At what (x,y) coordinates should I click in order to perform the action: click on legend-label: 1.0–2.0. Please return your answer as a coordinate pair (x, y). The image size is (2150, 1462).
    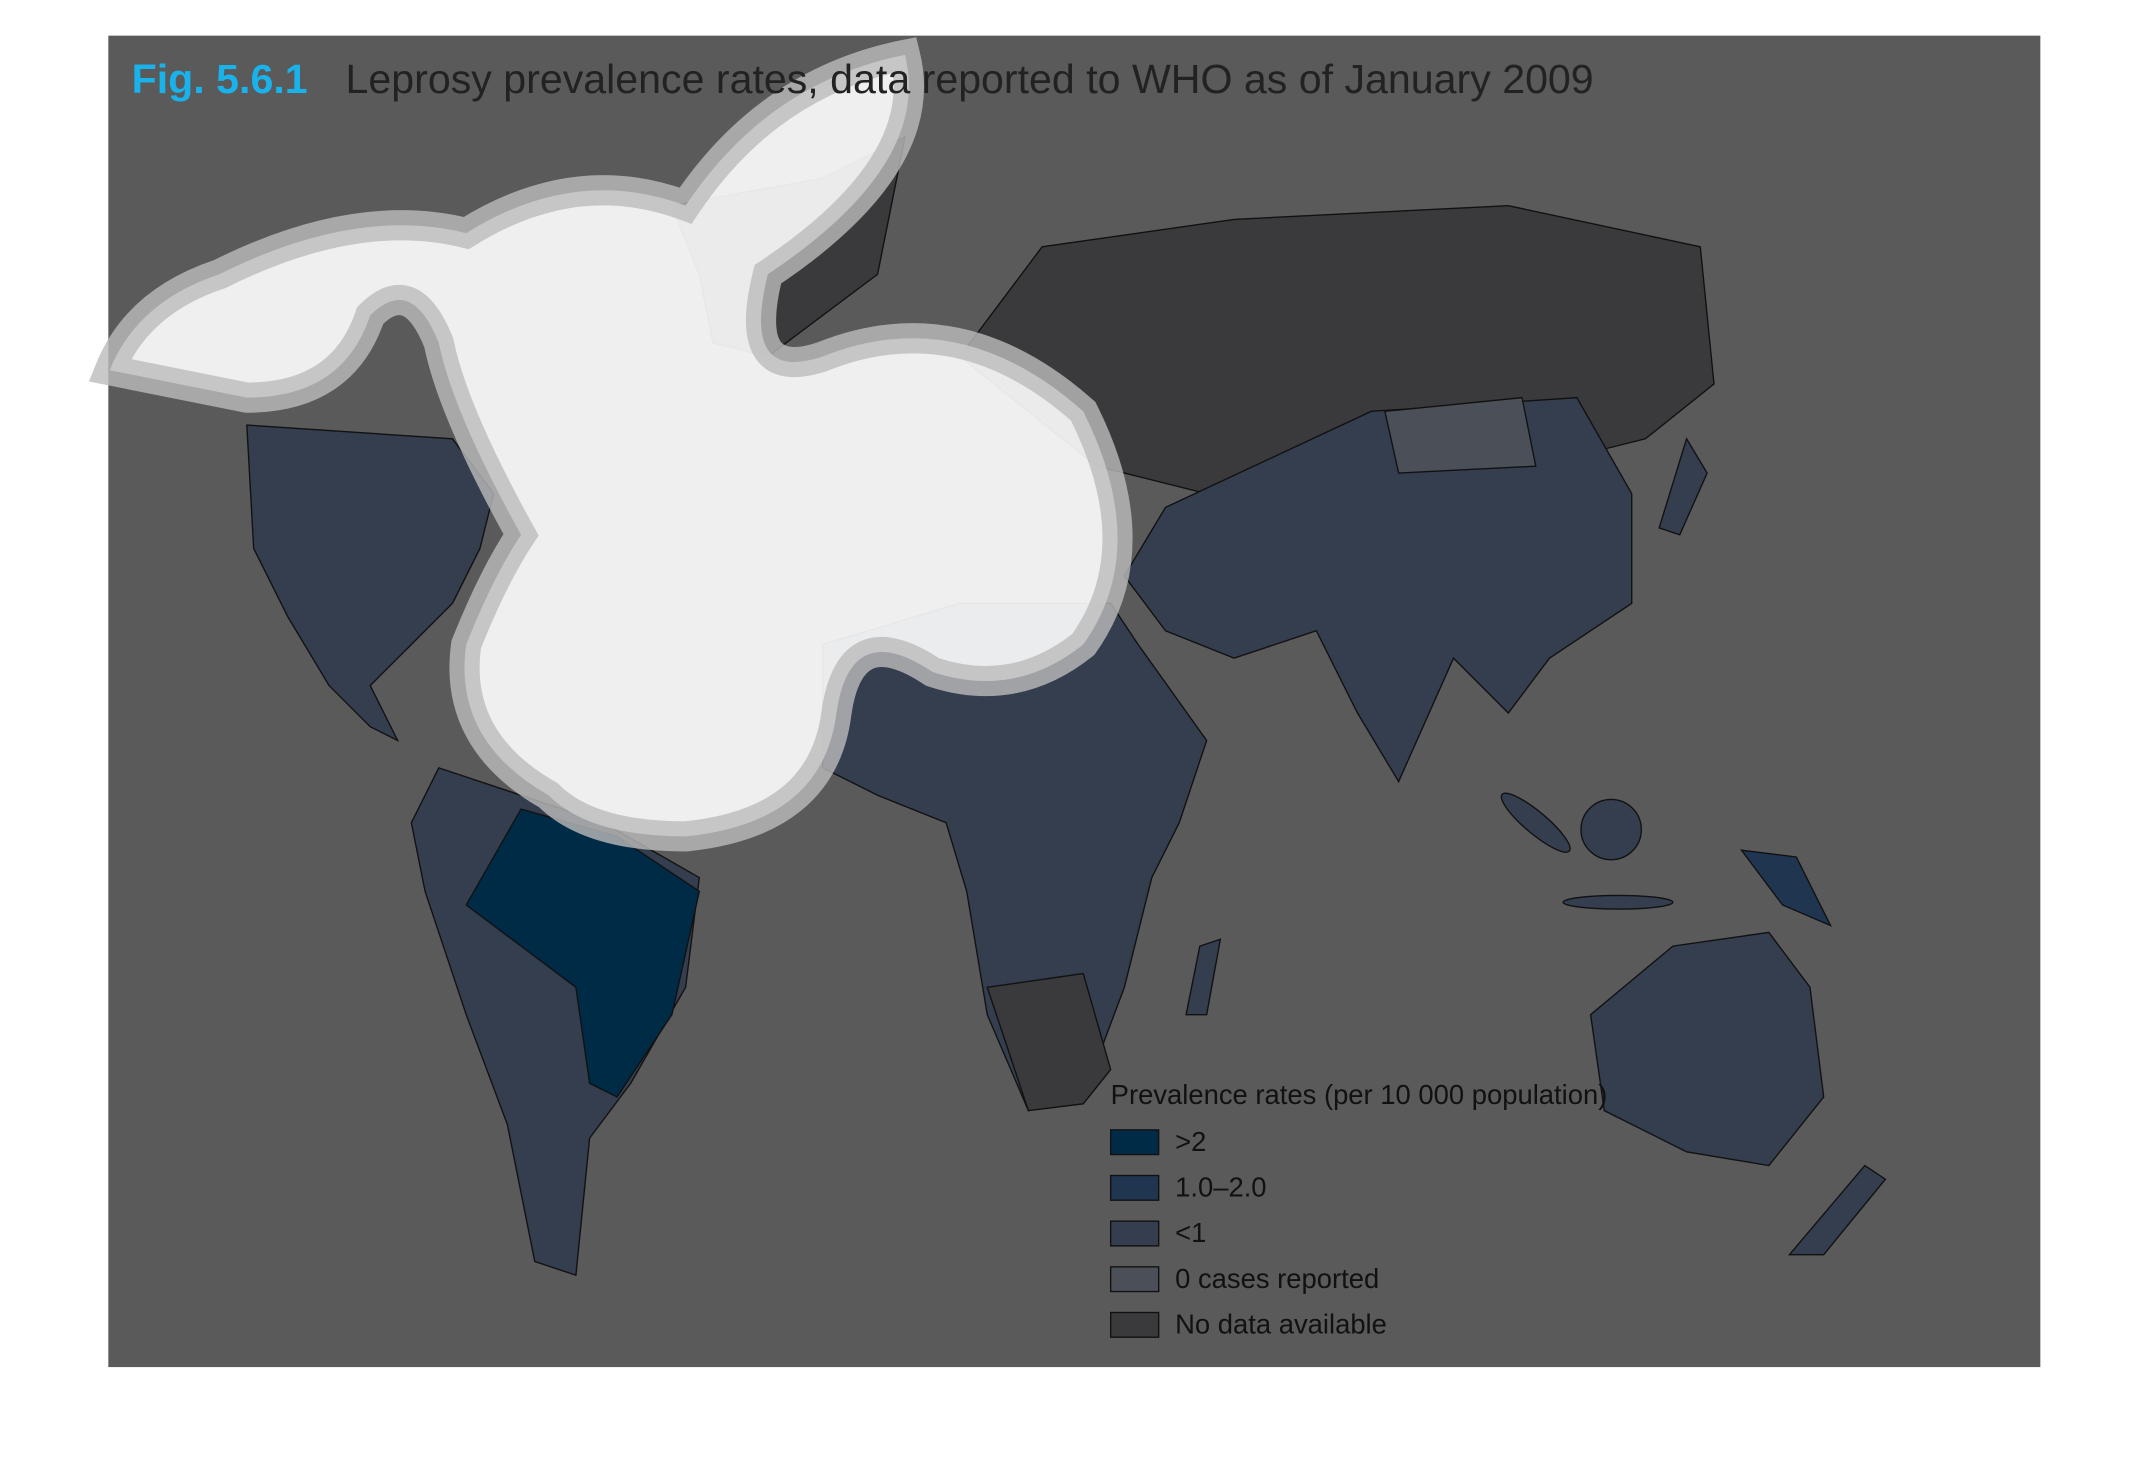
    Looking at the image, I should click on (1220, 1186).